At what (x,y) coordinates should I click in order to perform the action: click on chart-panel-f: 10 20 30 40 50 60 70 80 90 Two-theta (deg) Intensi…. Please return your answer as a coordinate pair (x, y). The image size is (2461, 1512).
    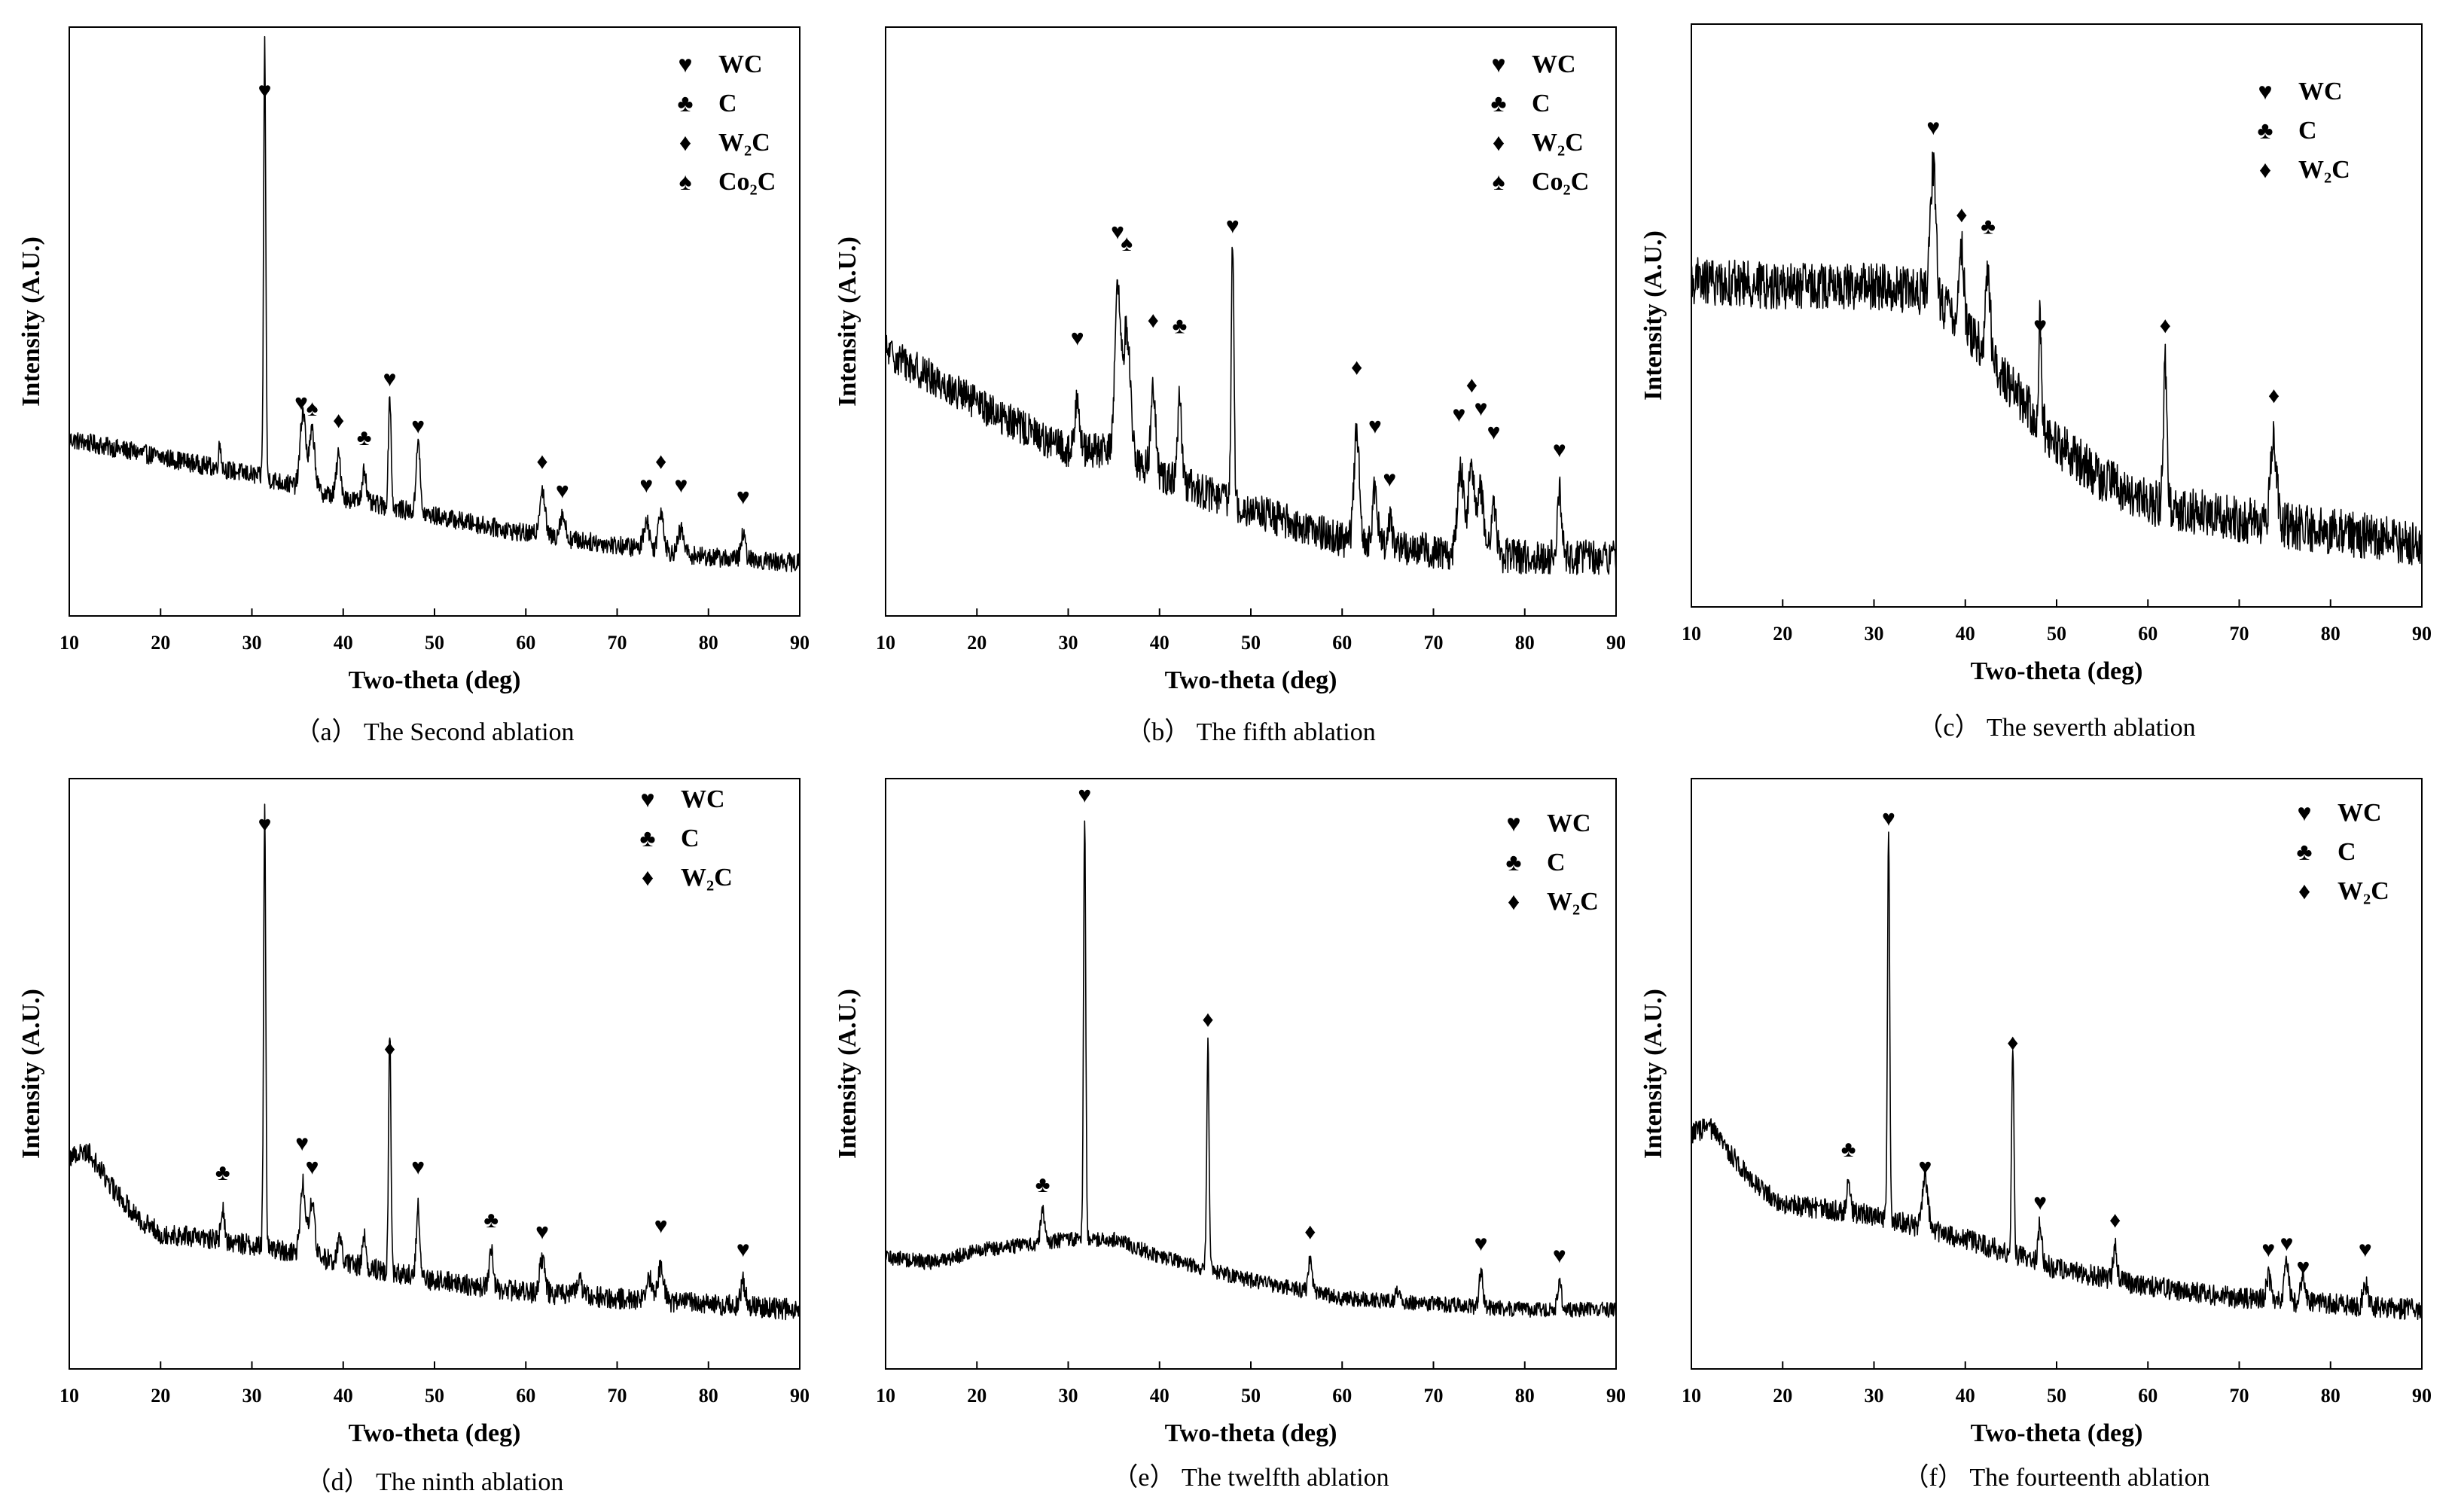
    Looking at the image, I should click on (2035, 1112).